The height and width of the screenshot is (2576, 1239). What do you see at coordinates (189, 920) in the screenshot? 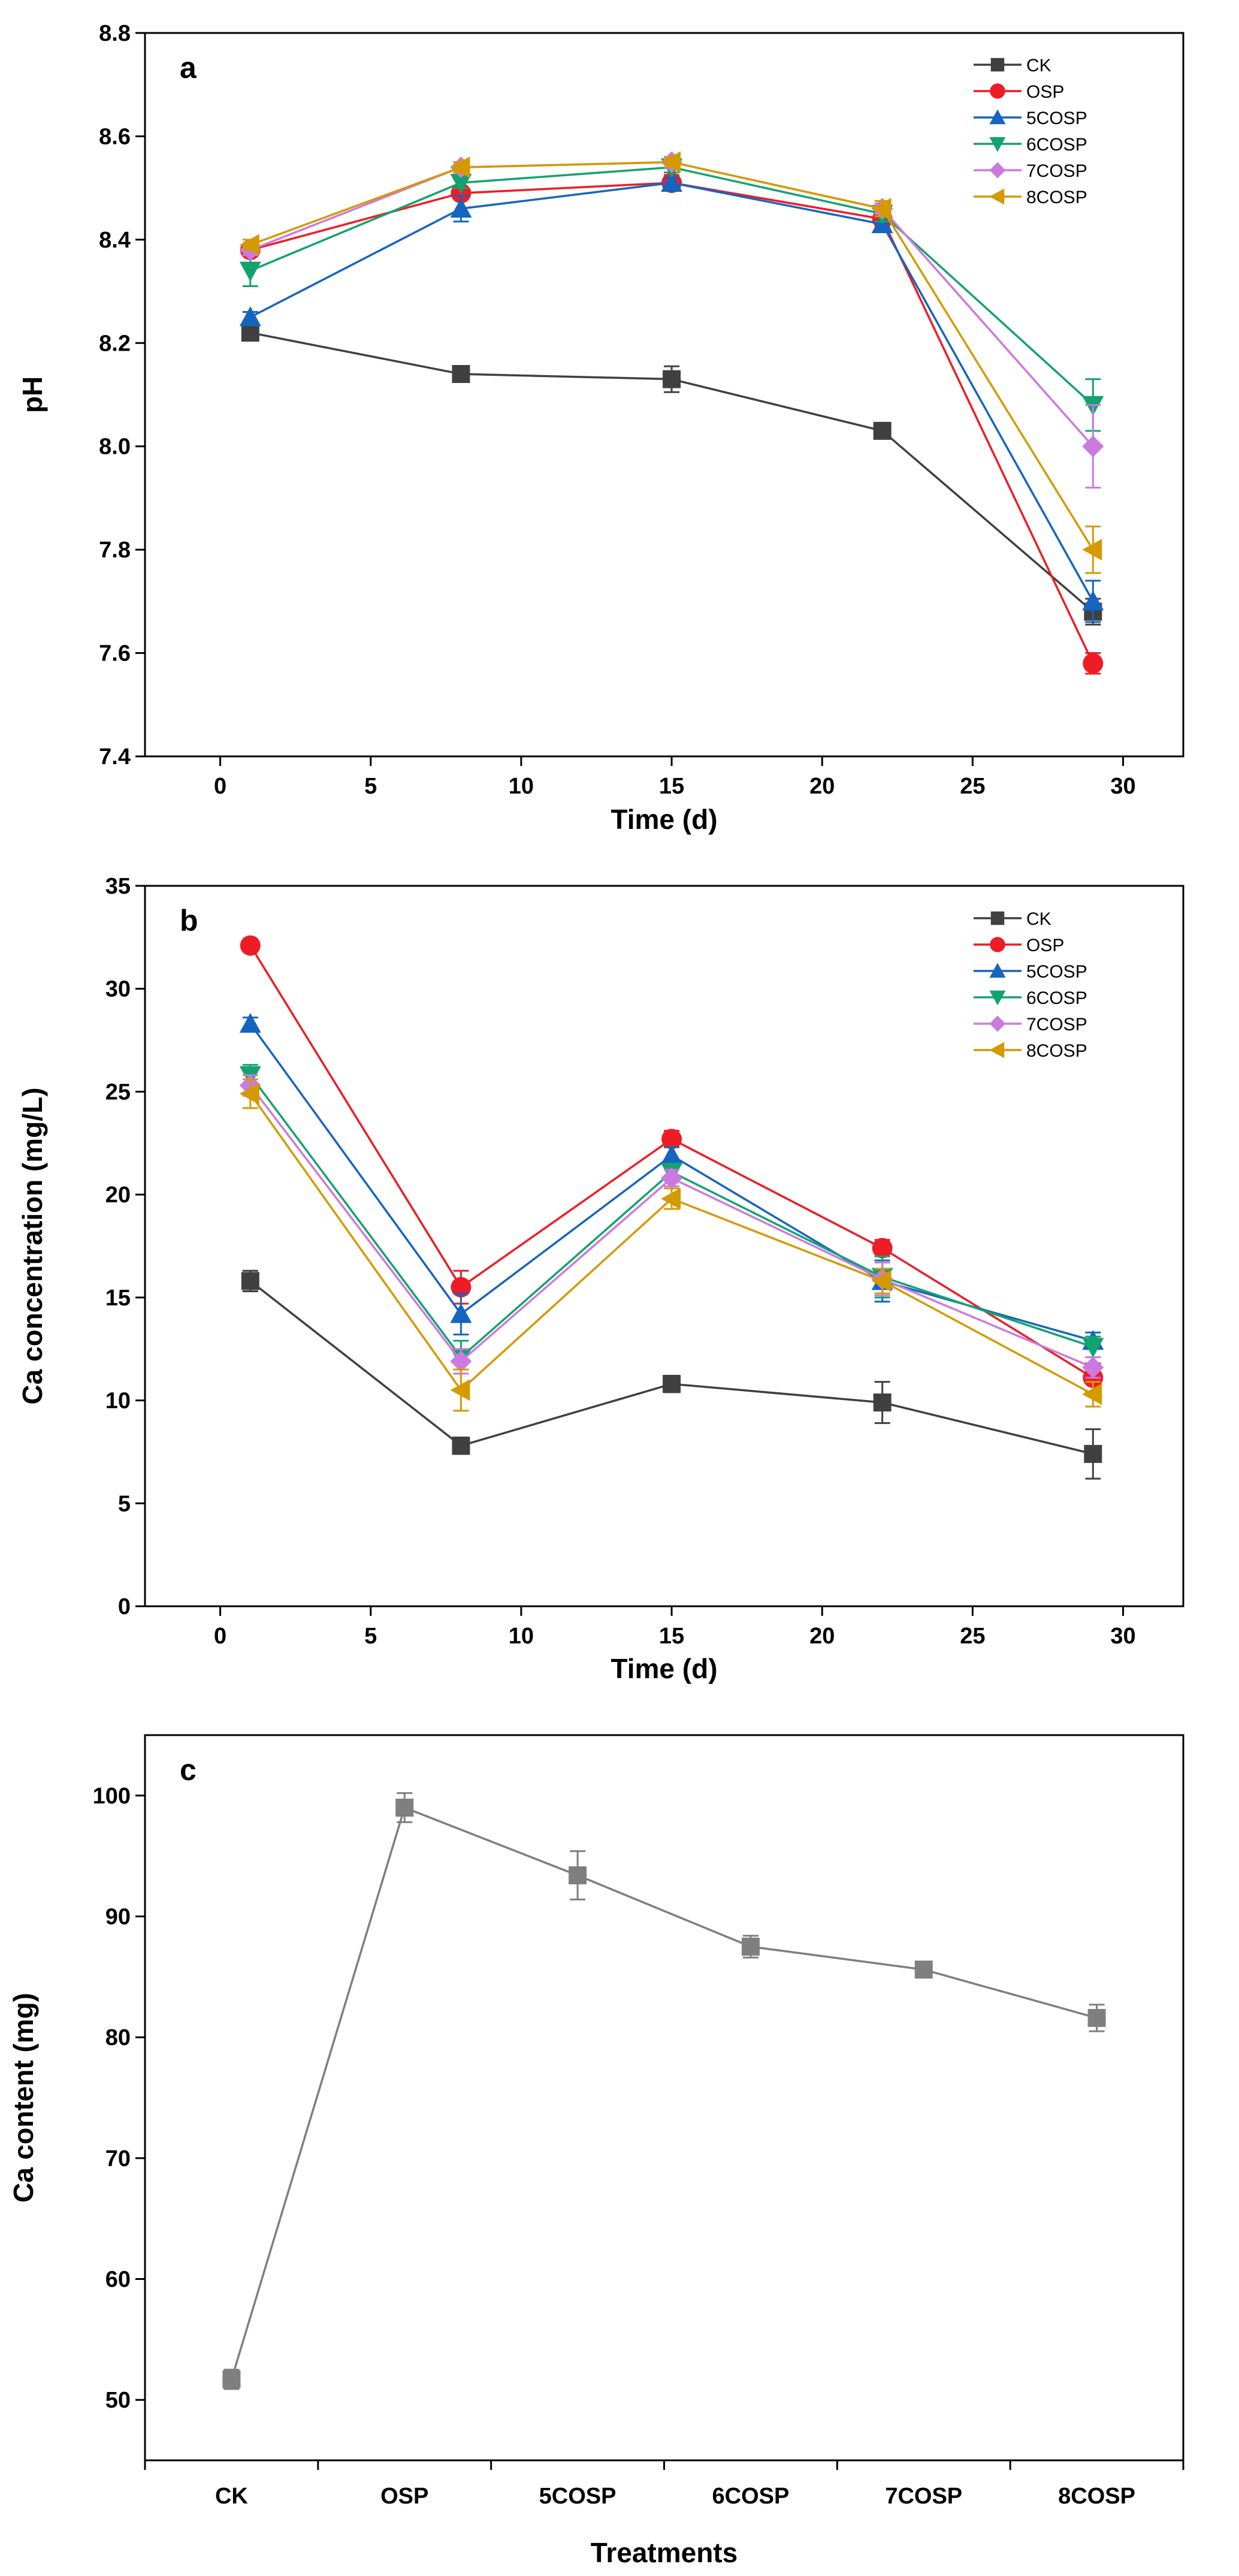
I see `panel-label: b` at bounding box center [189, 920].